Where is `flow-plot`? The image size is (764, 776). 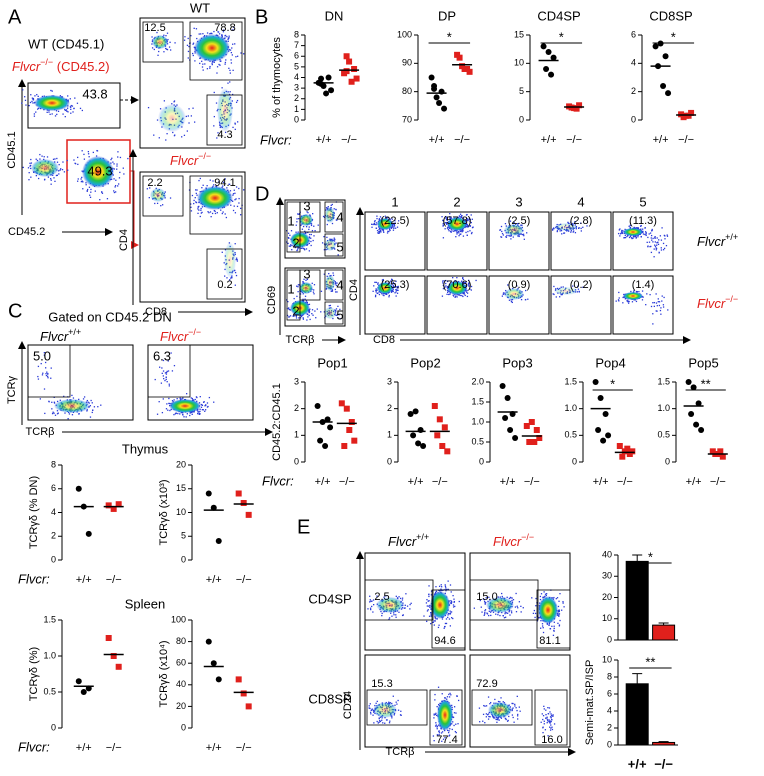
flow-plot is located at coordinates (415, 701).